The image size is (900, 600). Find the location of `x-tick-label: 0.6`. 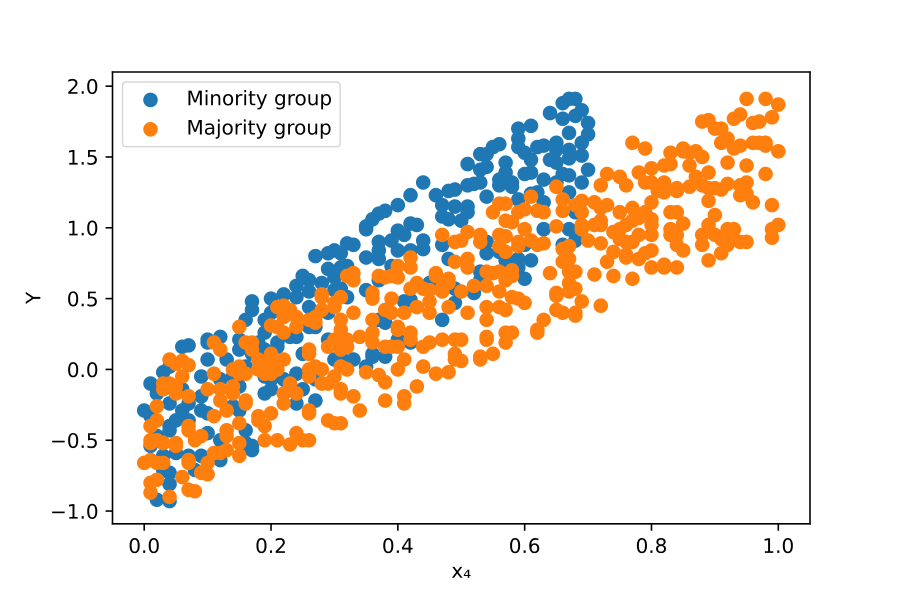

x-tick-label: 0.6 is located at coordinates (525, 546).